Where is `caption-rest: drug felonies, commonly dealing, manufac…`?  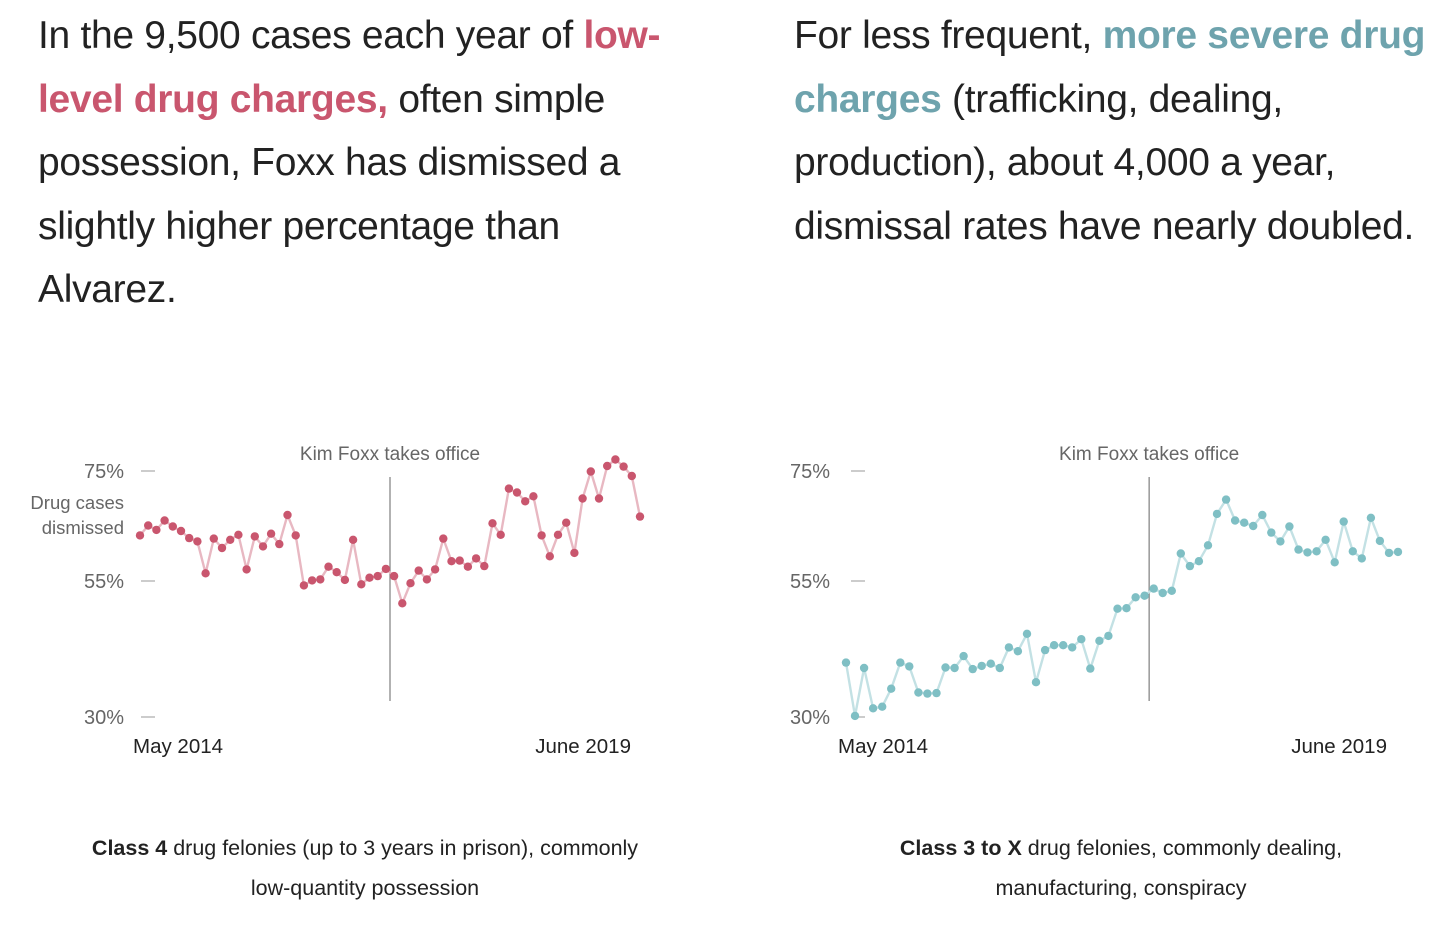
caption-rest: drug felonies, commonly dealing, manufac… is located at coordinates (1169, 868).